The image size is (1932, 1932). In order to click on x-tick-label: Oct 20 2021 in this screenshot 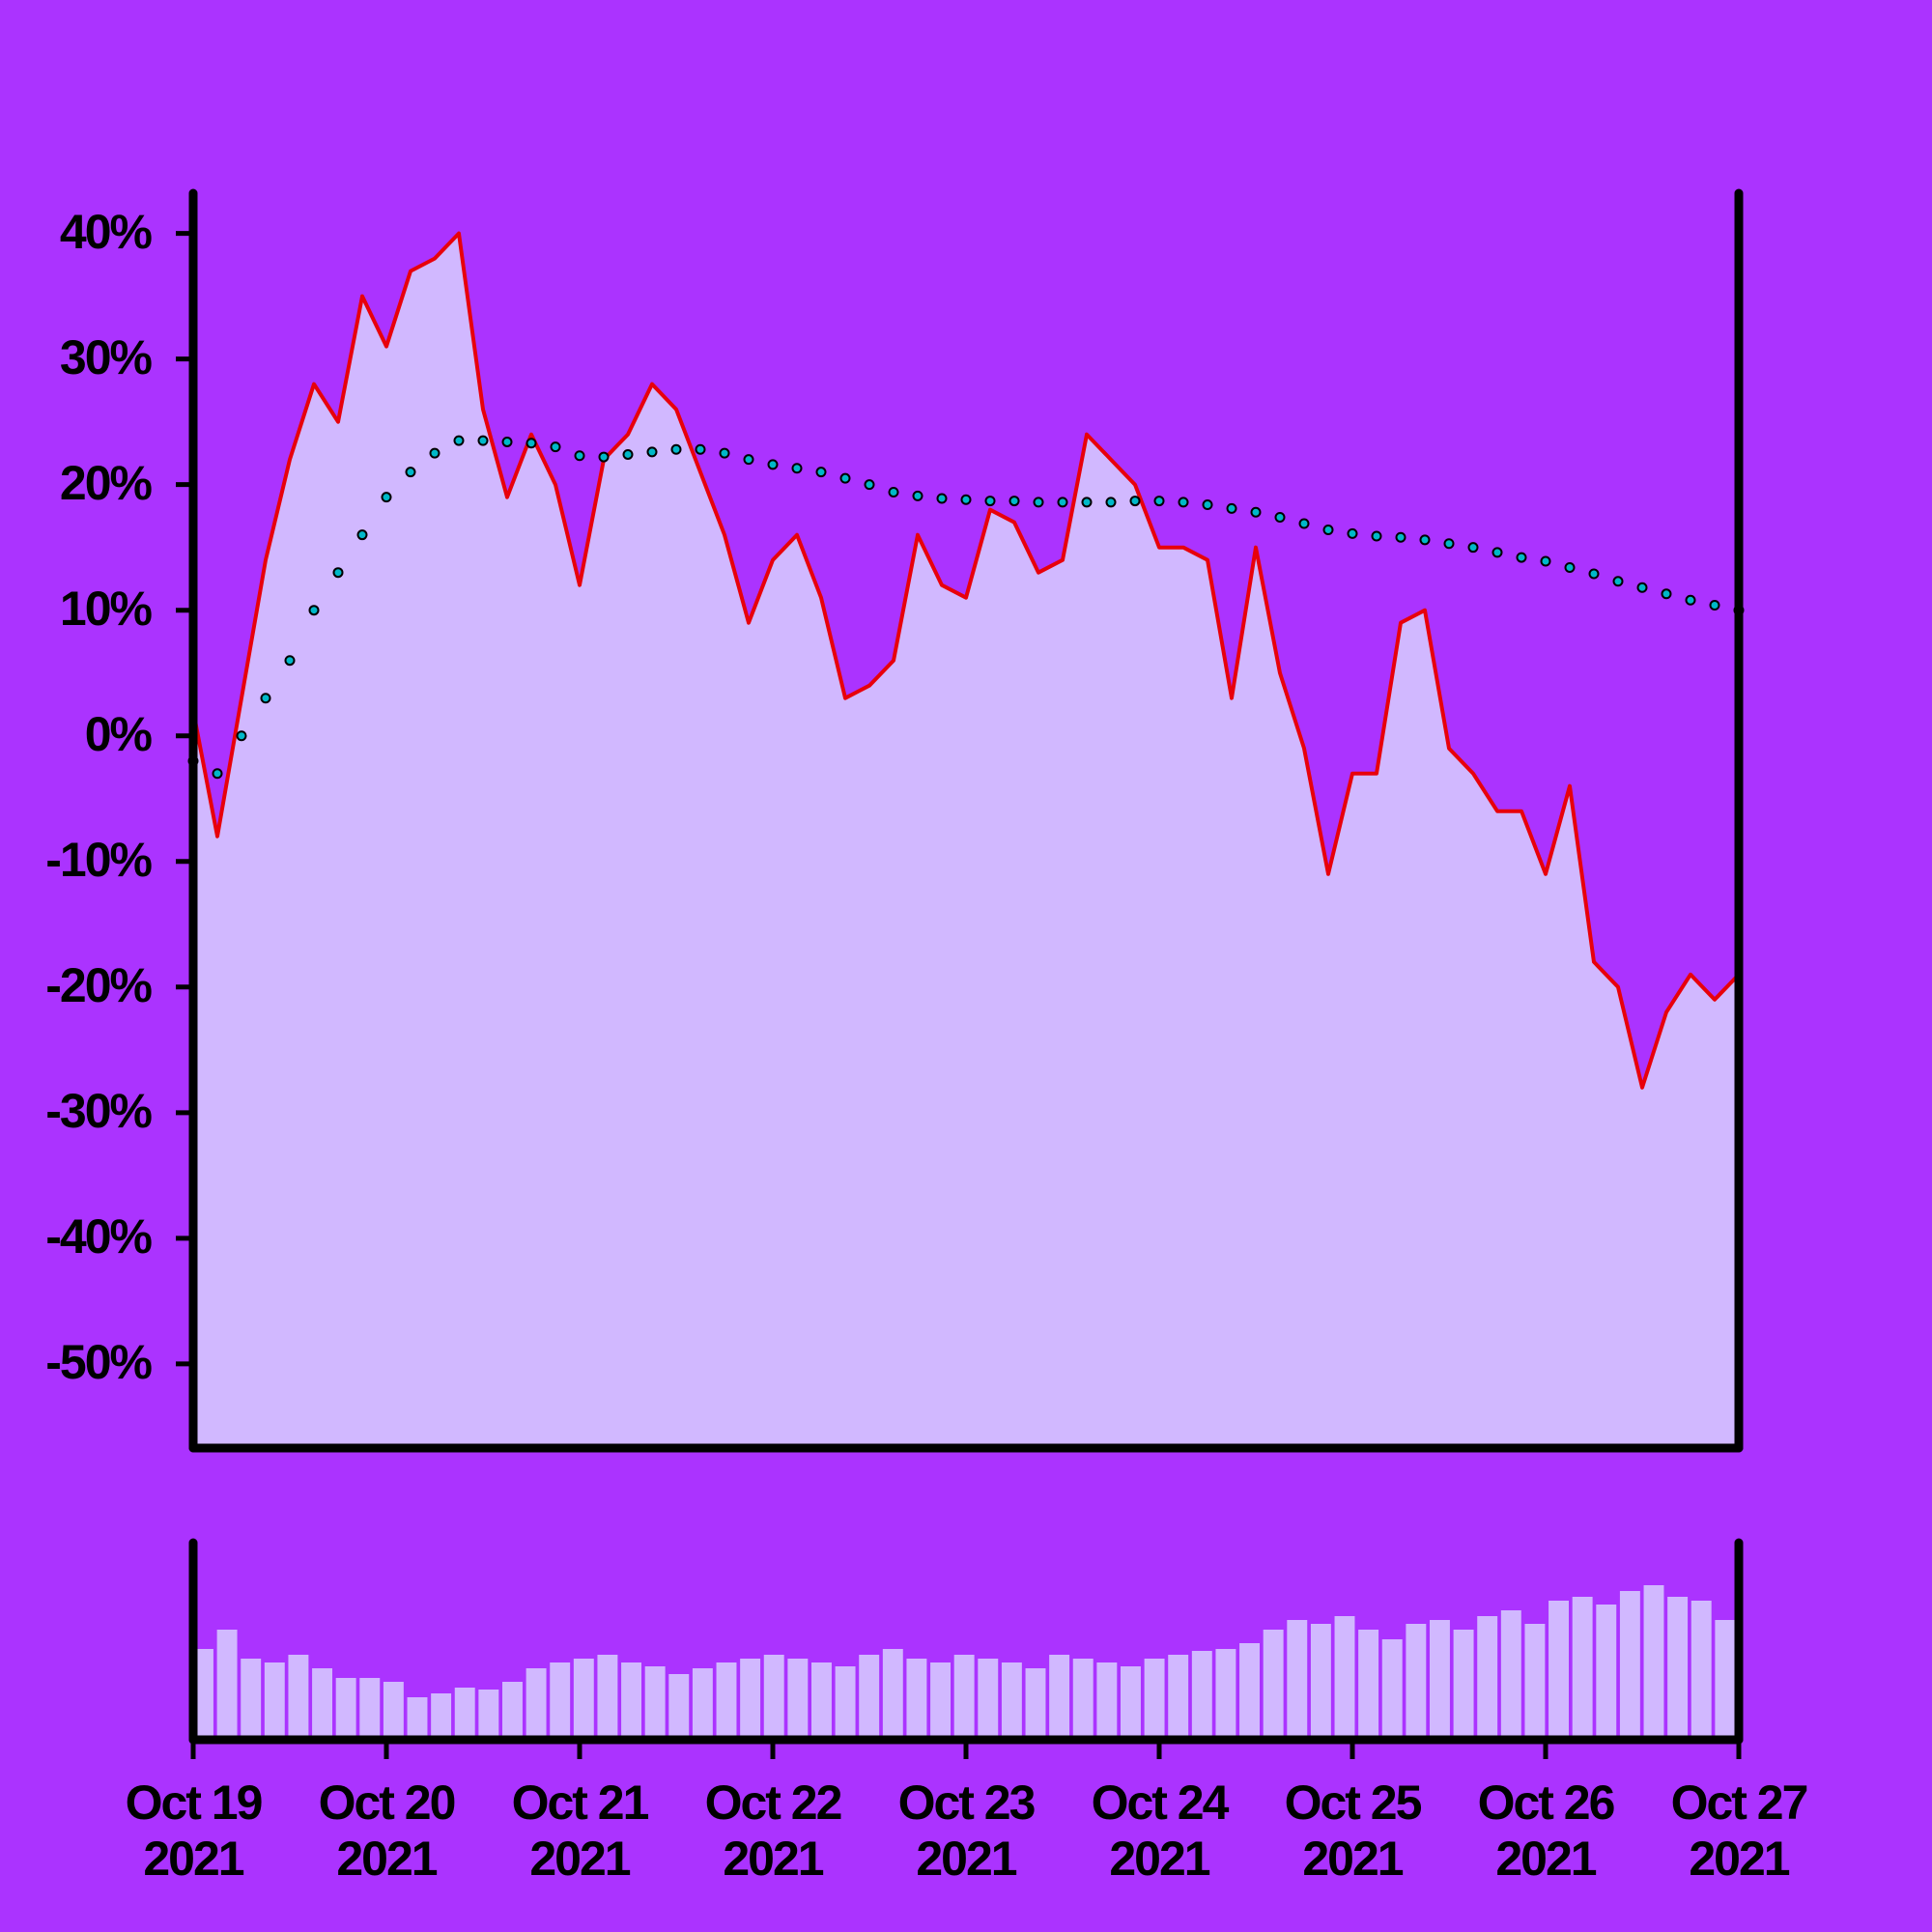, I will do `click(387, 1831)`.